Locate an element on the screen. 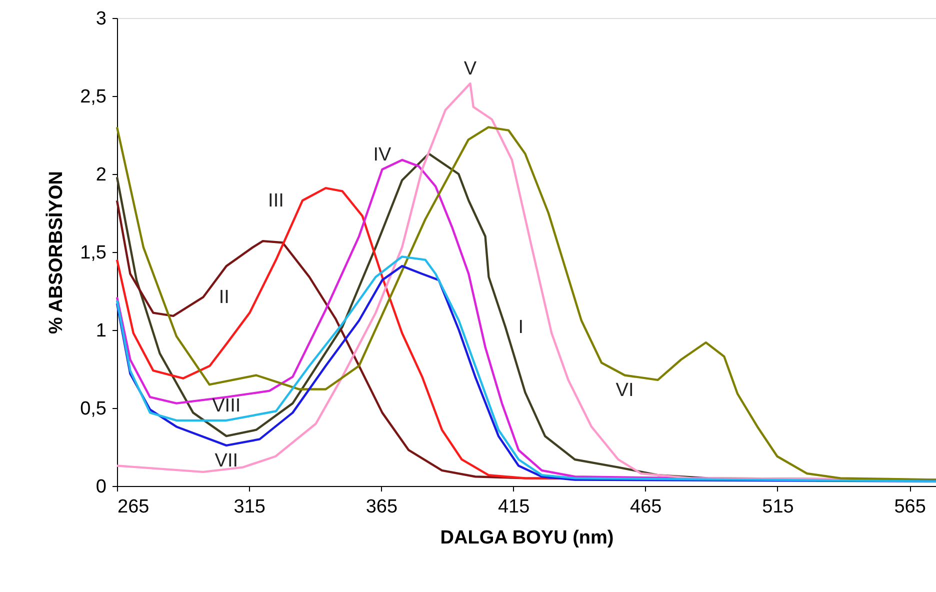  y-tick-label: 0 is located at coordinates (101, 487).